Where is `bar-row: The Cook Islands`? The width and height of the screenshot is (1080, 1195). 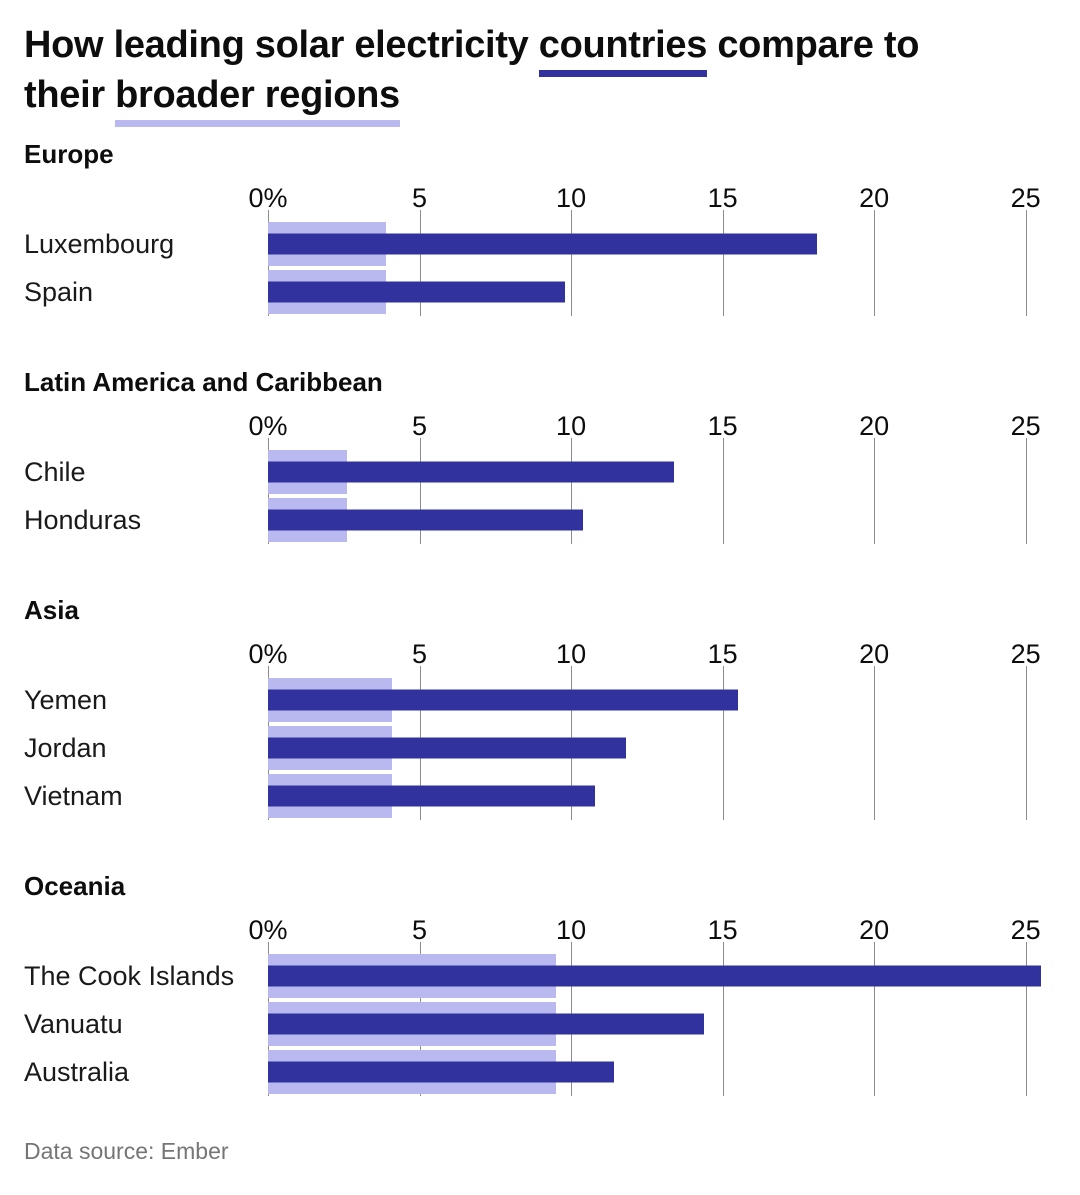
bar-row: The Cook Islands is located at coordinates (540, 976).